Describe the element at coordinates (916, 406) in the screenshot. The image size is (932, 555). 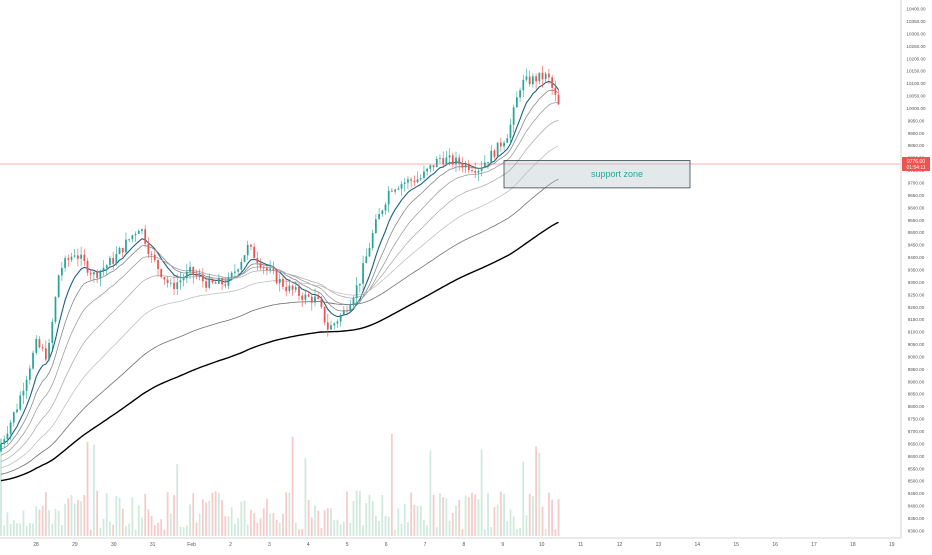
I see `price-tick-label: 8800.00` at that location.